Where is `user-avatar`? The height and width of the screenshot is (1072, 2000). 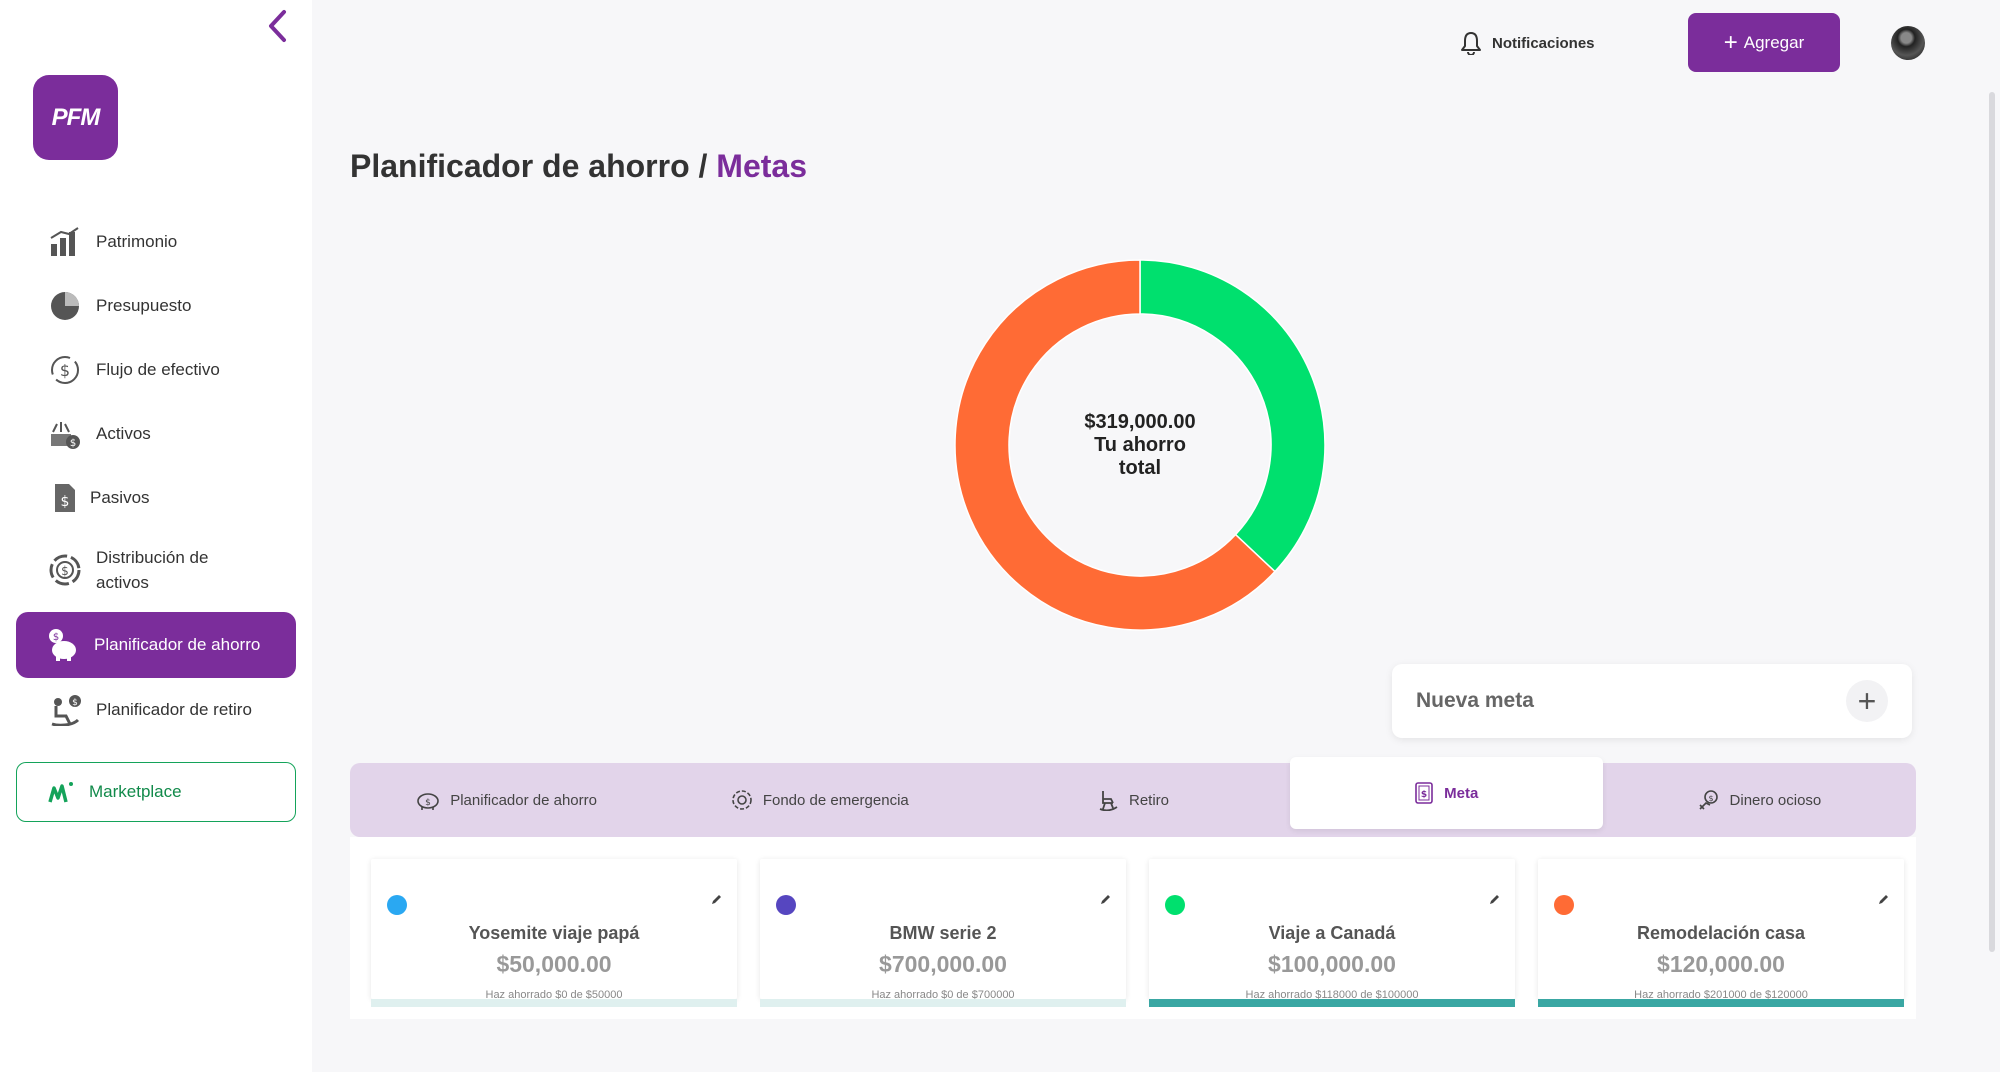
user-avatar is located at coordinates (1908, 43).